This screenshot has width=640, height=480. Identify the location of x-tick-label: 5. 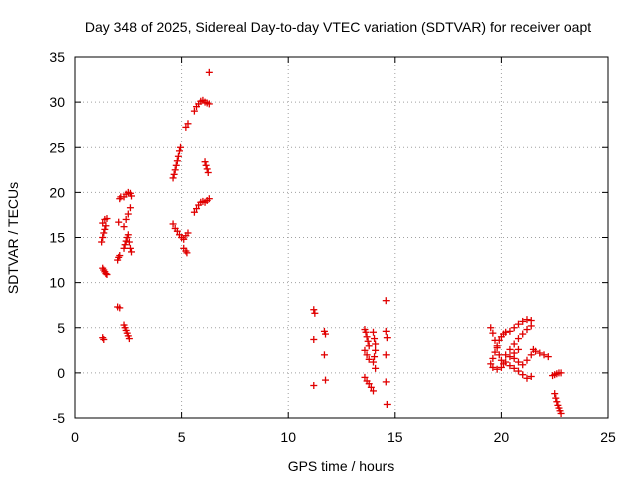
(182, 437).